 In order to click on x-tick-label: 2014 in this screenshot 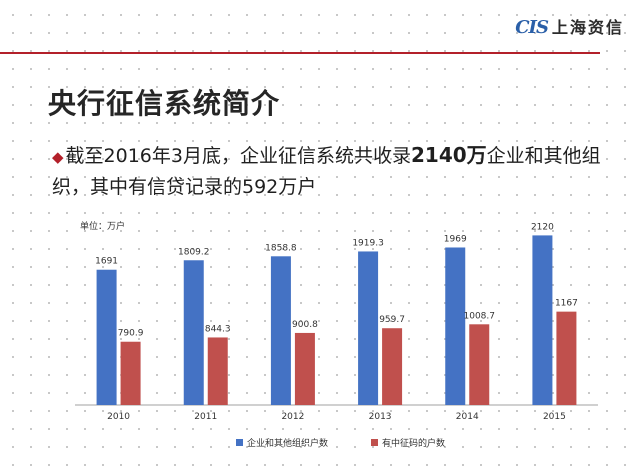, I will do `click(467, 417)`.